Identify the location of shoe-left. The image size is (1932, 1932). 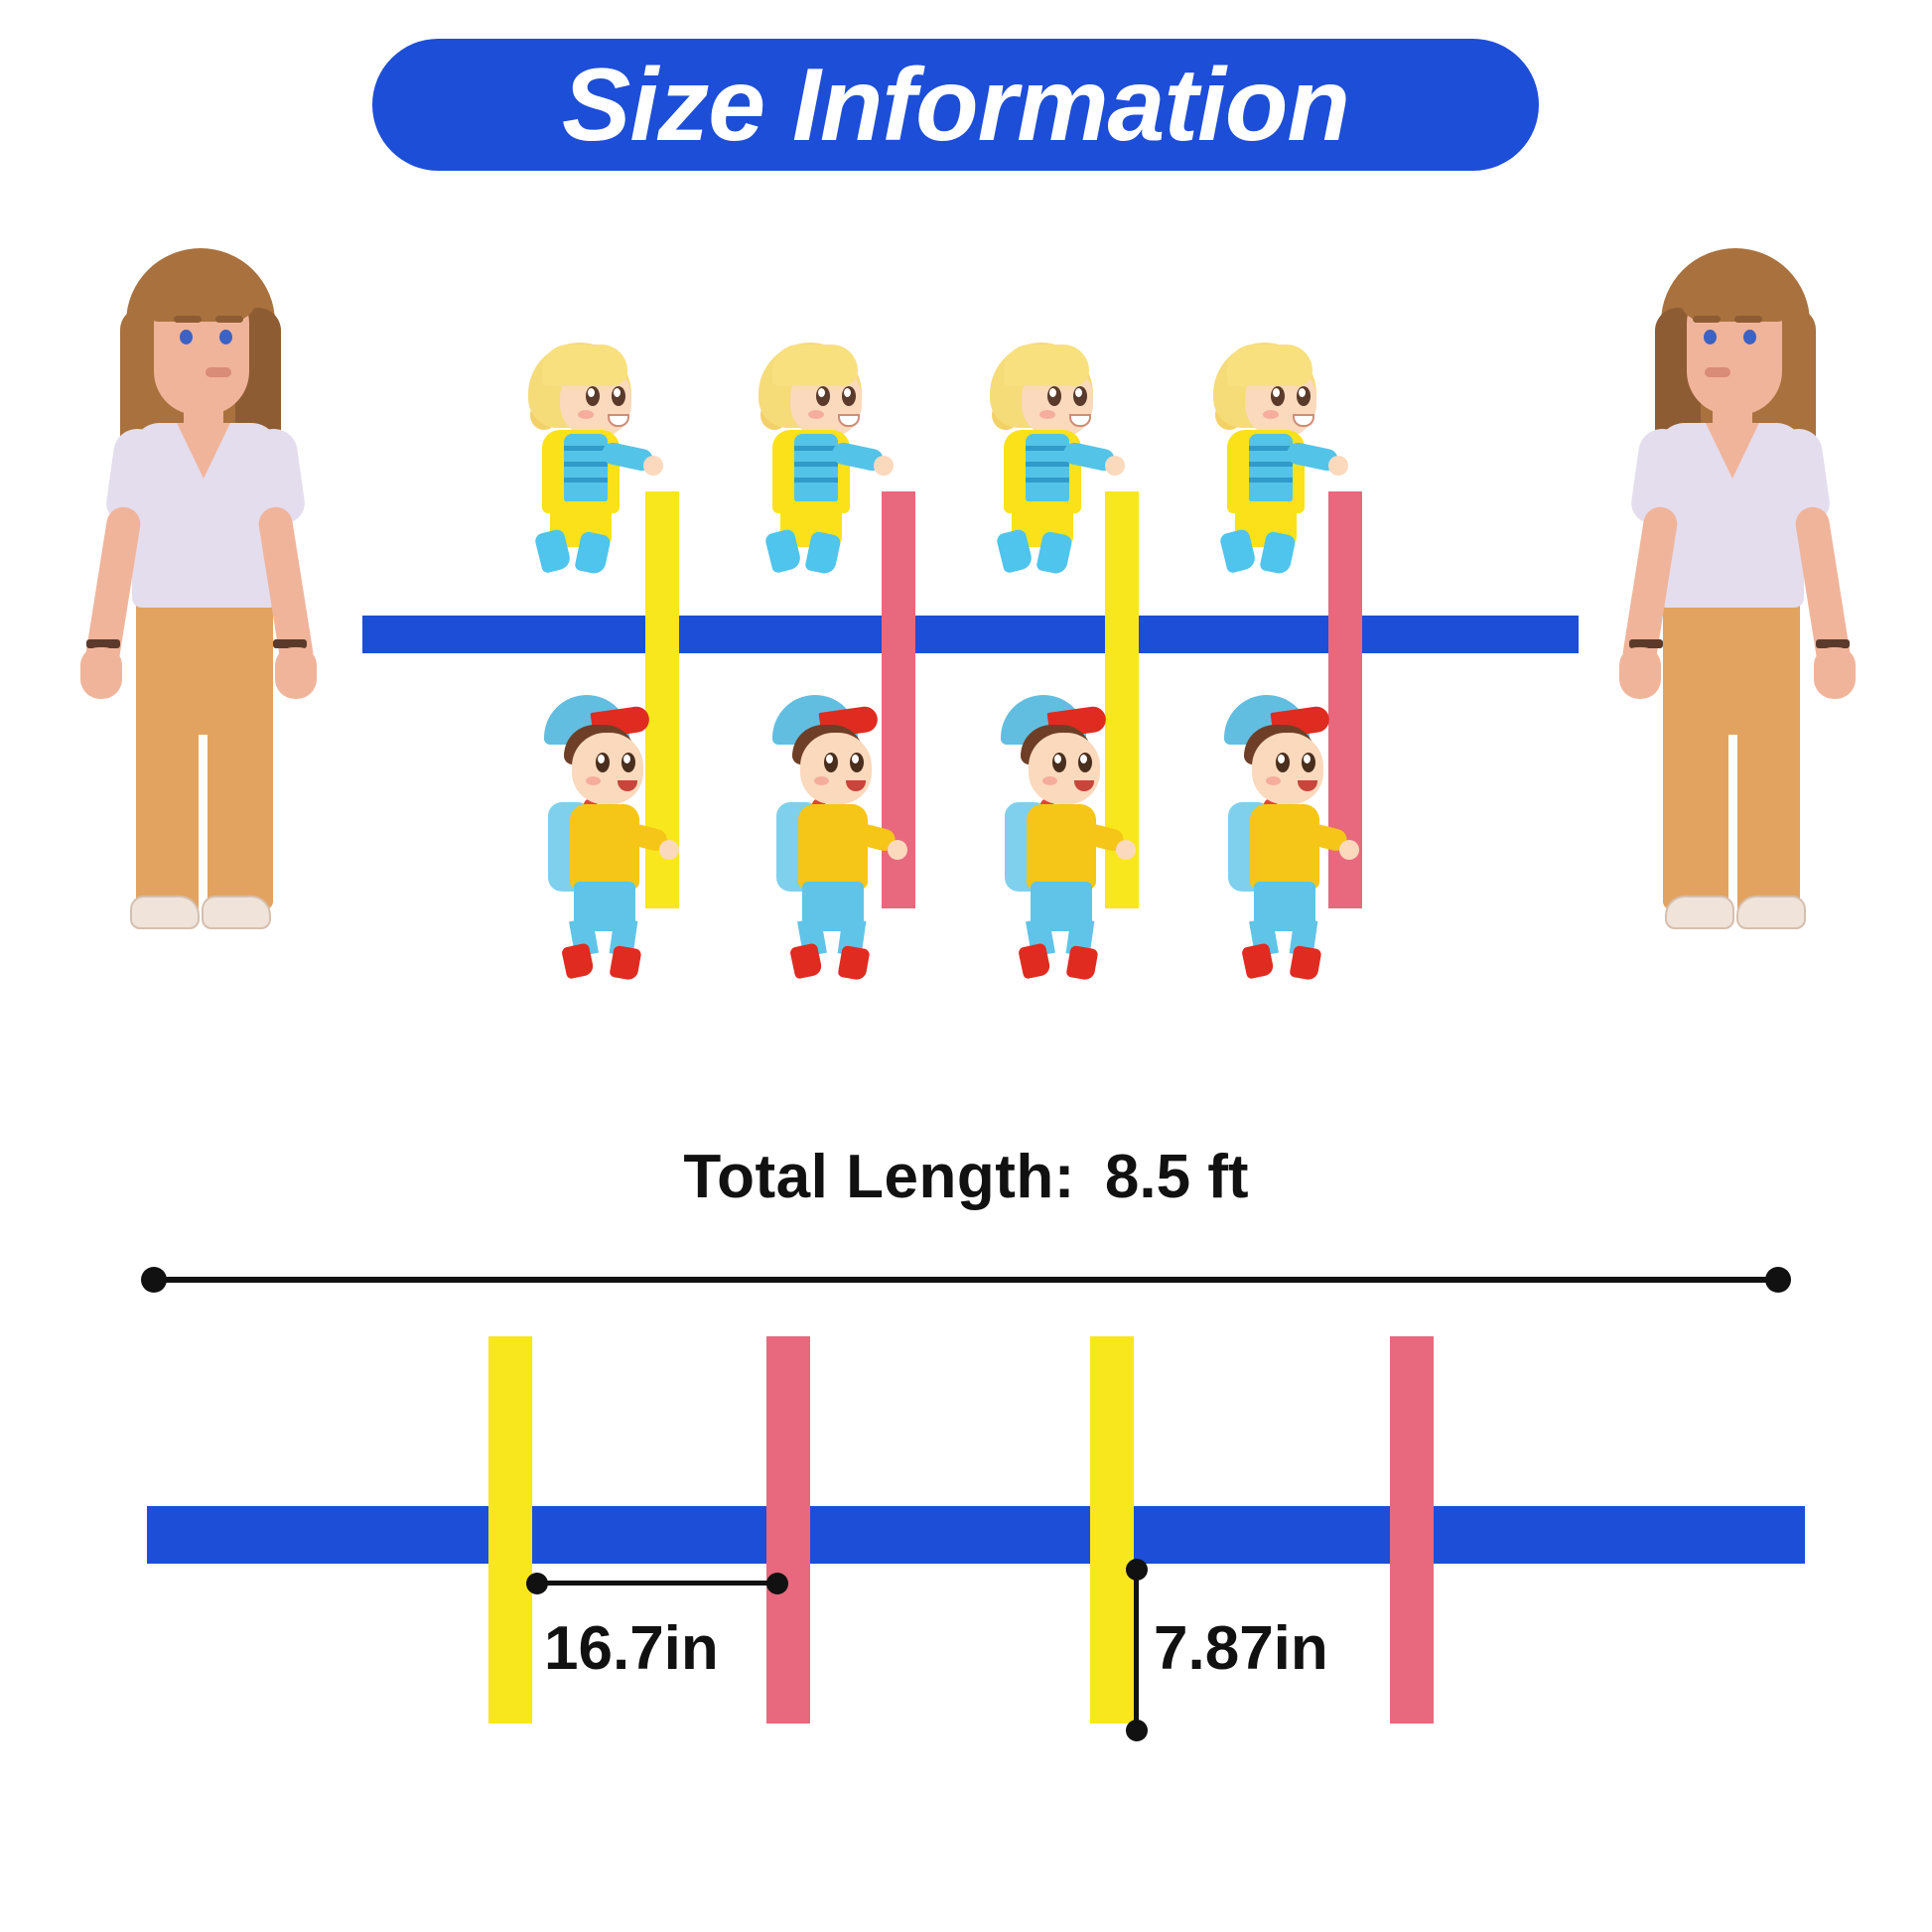
(165, 913).